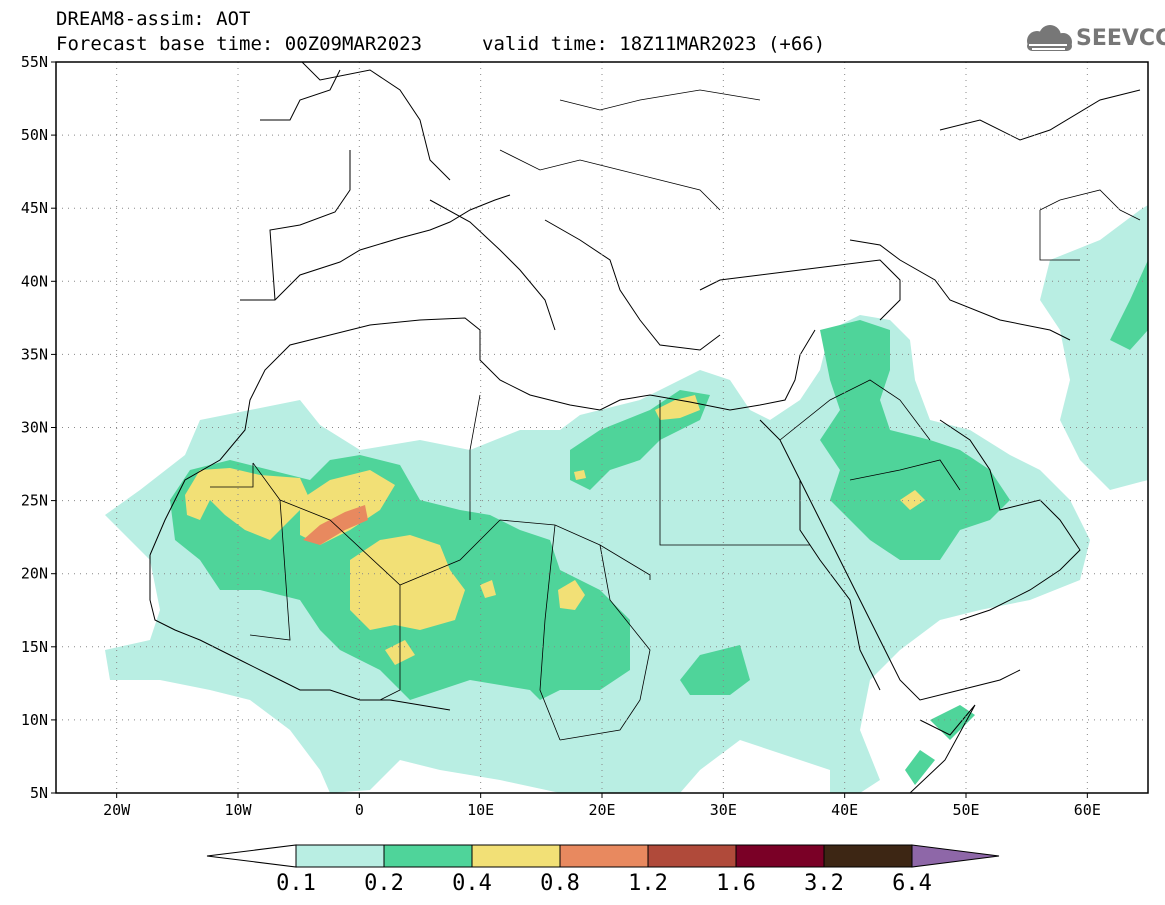  I want to click on colorbar-label: 0.1, so click(296, 883).